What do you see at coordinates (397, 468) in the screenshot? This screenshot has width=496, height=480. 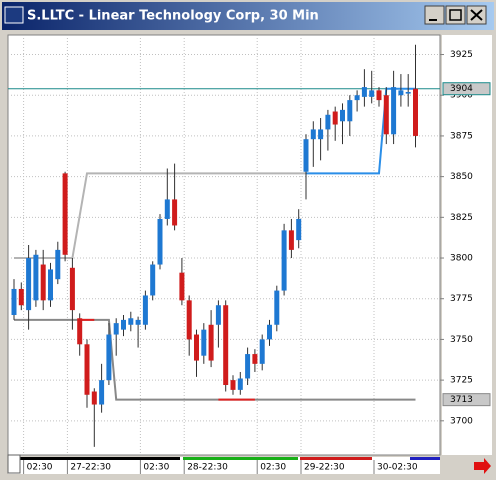 I see `x-tick-label: 30-02:30` at bounding box center [397, 468].